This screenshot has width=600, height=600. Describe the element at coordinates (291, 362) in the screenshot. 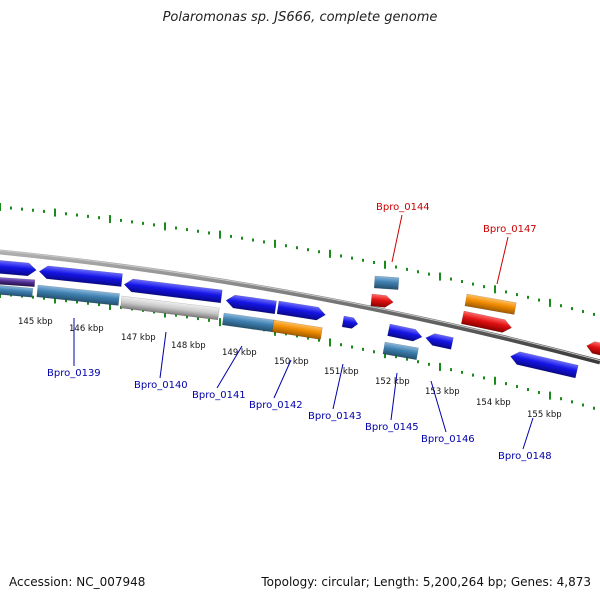

I see `kbp-label: 150 kbp` at that location.